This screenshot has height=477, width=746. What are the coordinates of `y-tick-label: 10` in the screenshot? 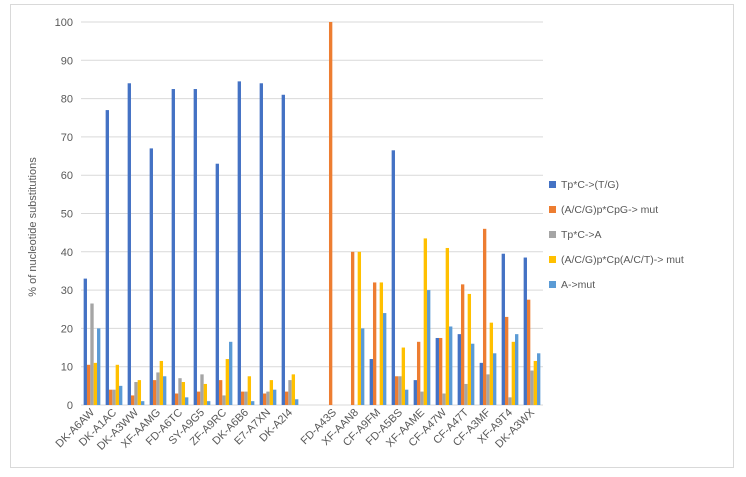 It's located at (67, 368).